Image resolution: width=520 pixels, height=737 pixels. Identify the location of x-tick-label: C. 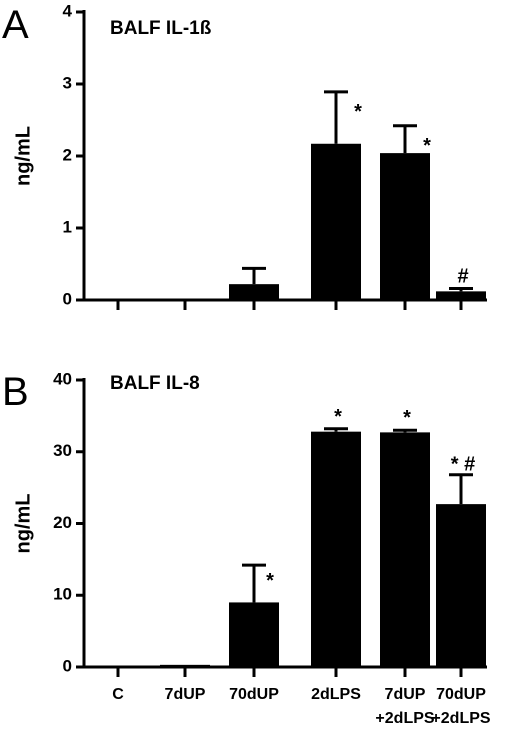
(118, 694).